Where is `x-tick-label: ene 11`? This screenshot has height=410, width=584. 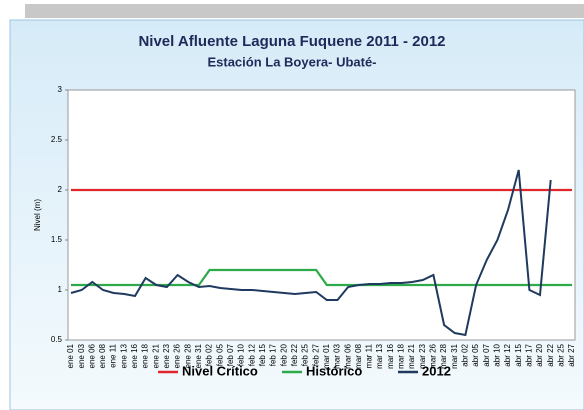
x-tick-label: ene 11 is located at coordinates (113, 355).